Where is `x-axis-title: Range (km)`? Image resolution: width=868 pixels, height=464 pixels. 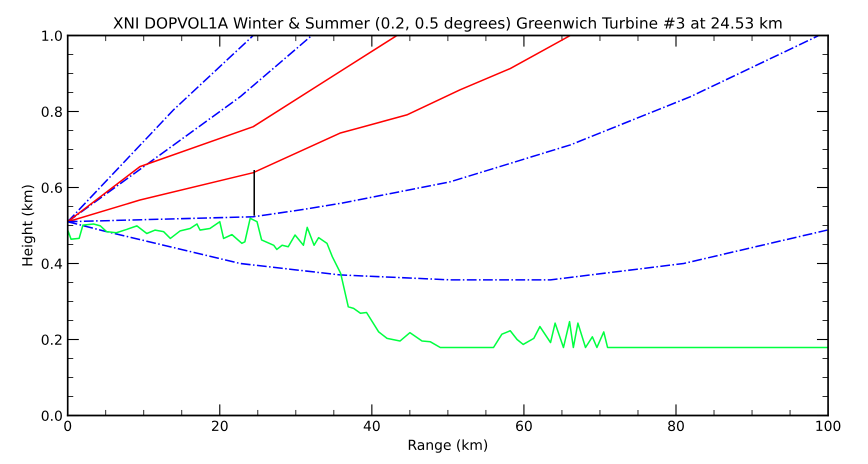 x-axis-title: Range (km) is located at coordinates (448, 446).